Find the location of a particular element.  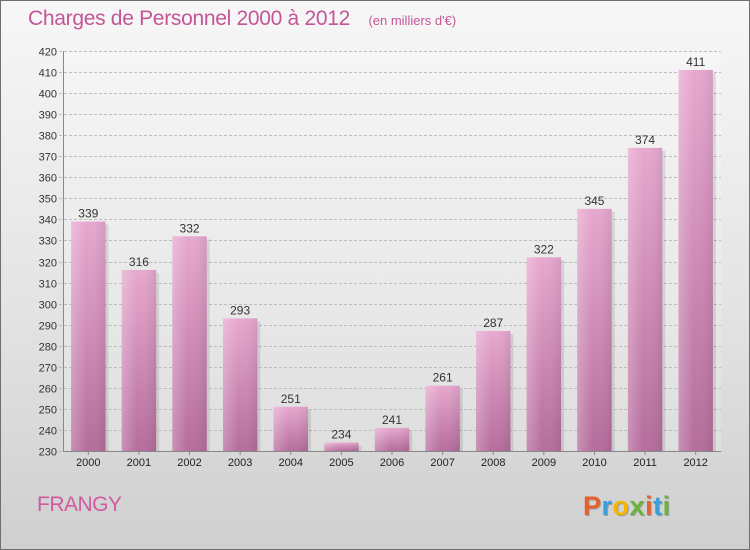

y-tick-label: 340 is located at coordinates (48, 221).